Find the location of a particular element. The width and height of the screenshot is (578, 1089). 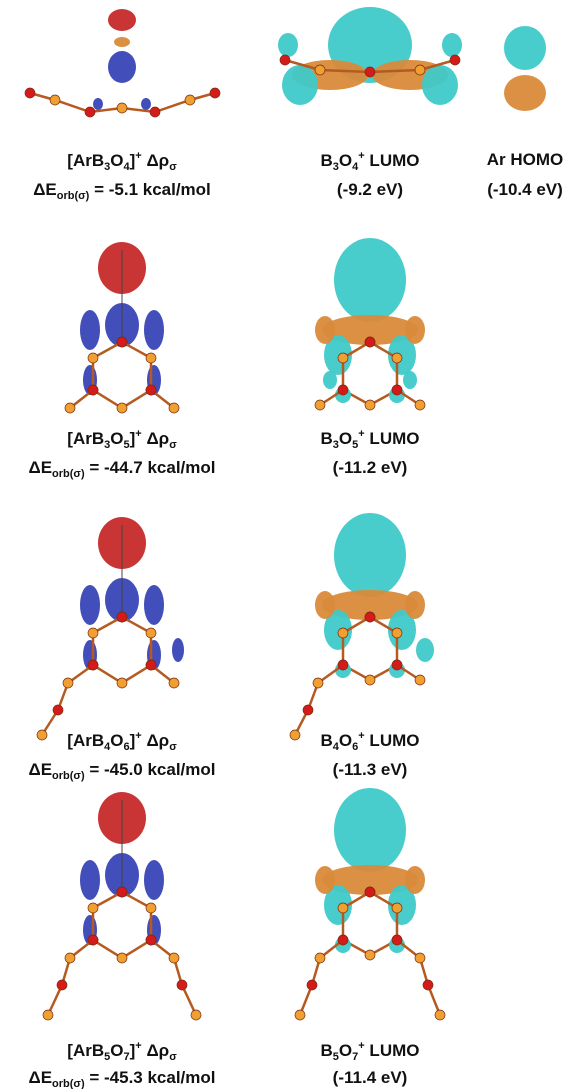

lumo-label: B4O6+ LUMO is located at coordinates (370, 741).